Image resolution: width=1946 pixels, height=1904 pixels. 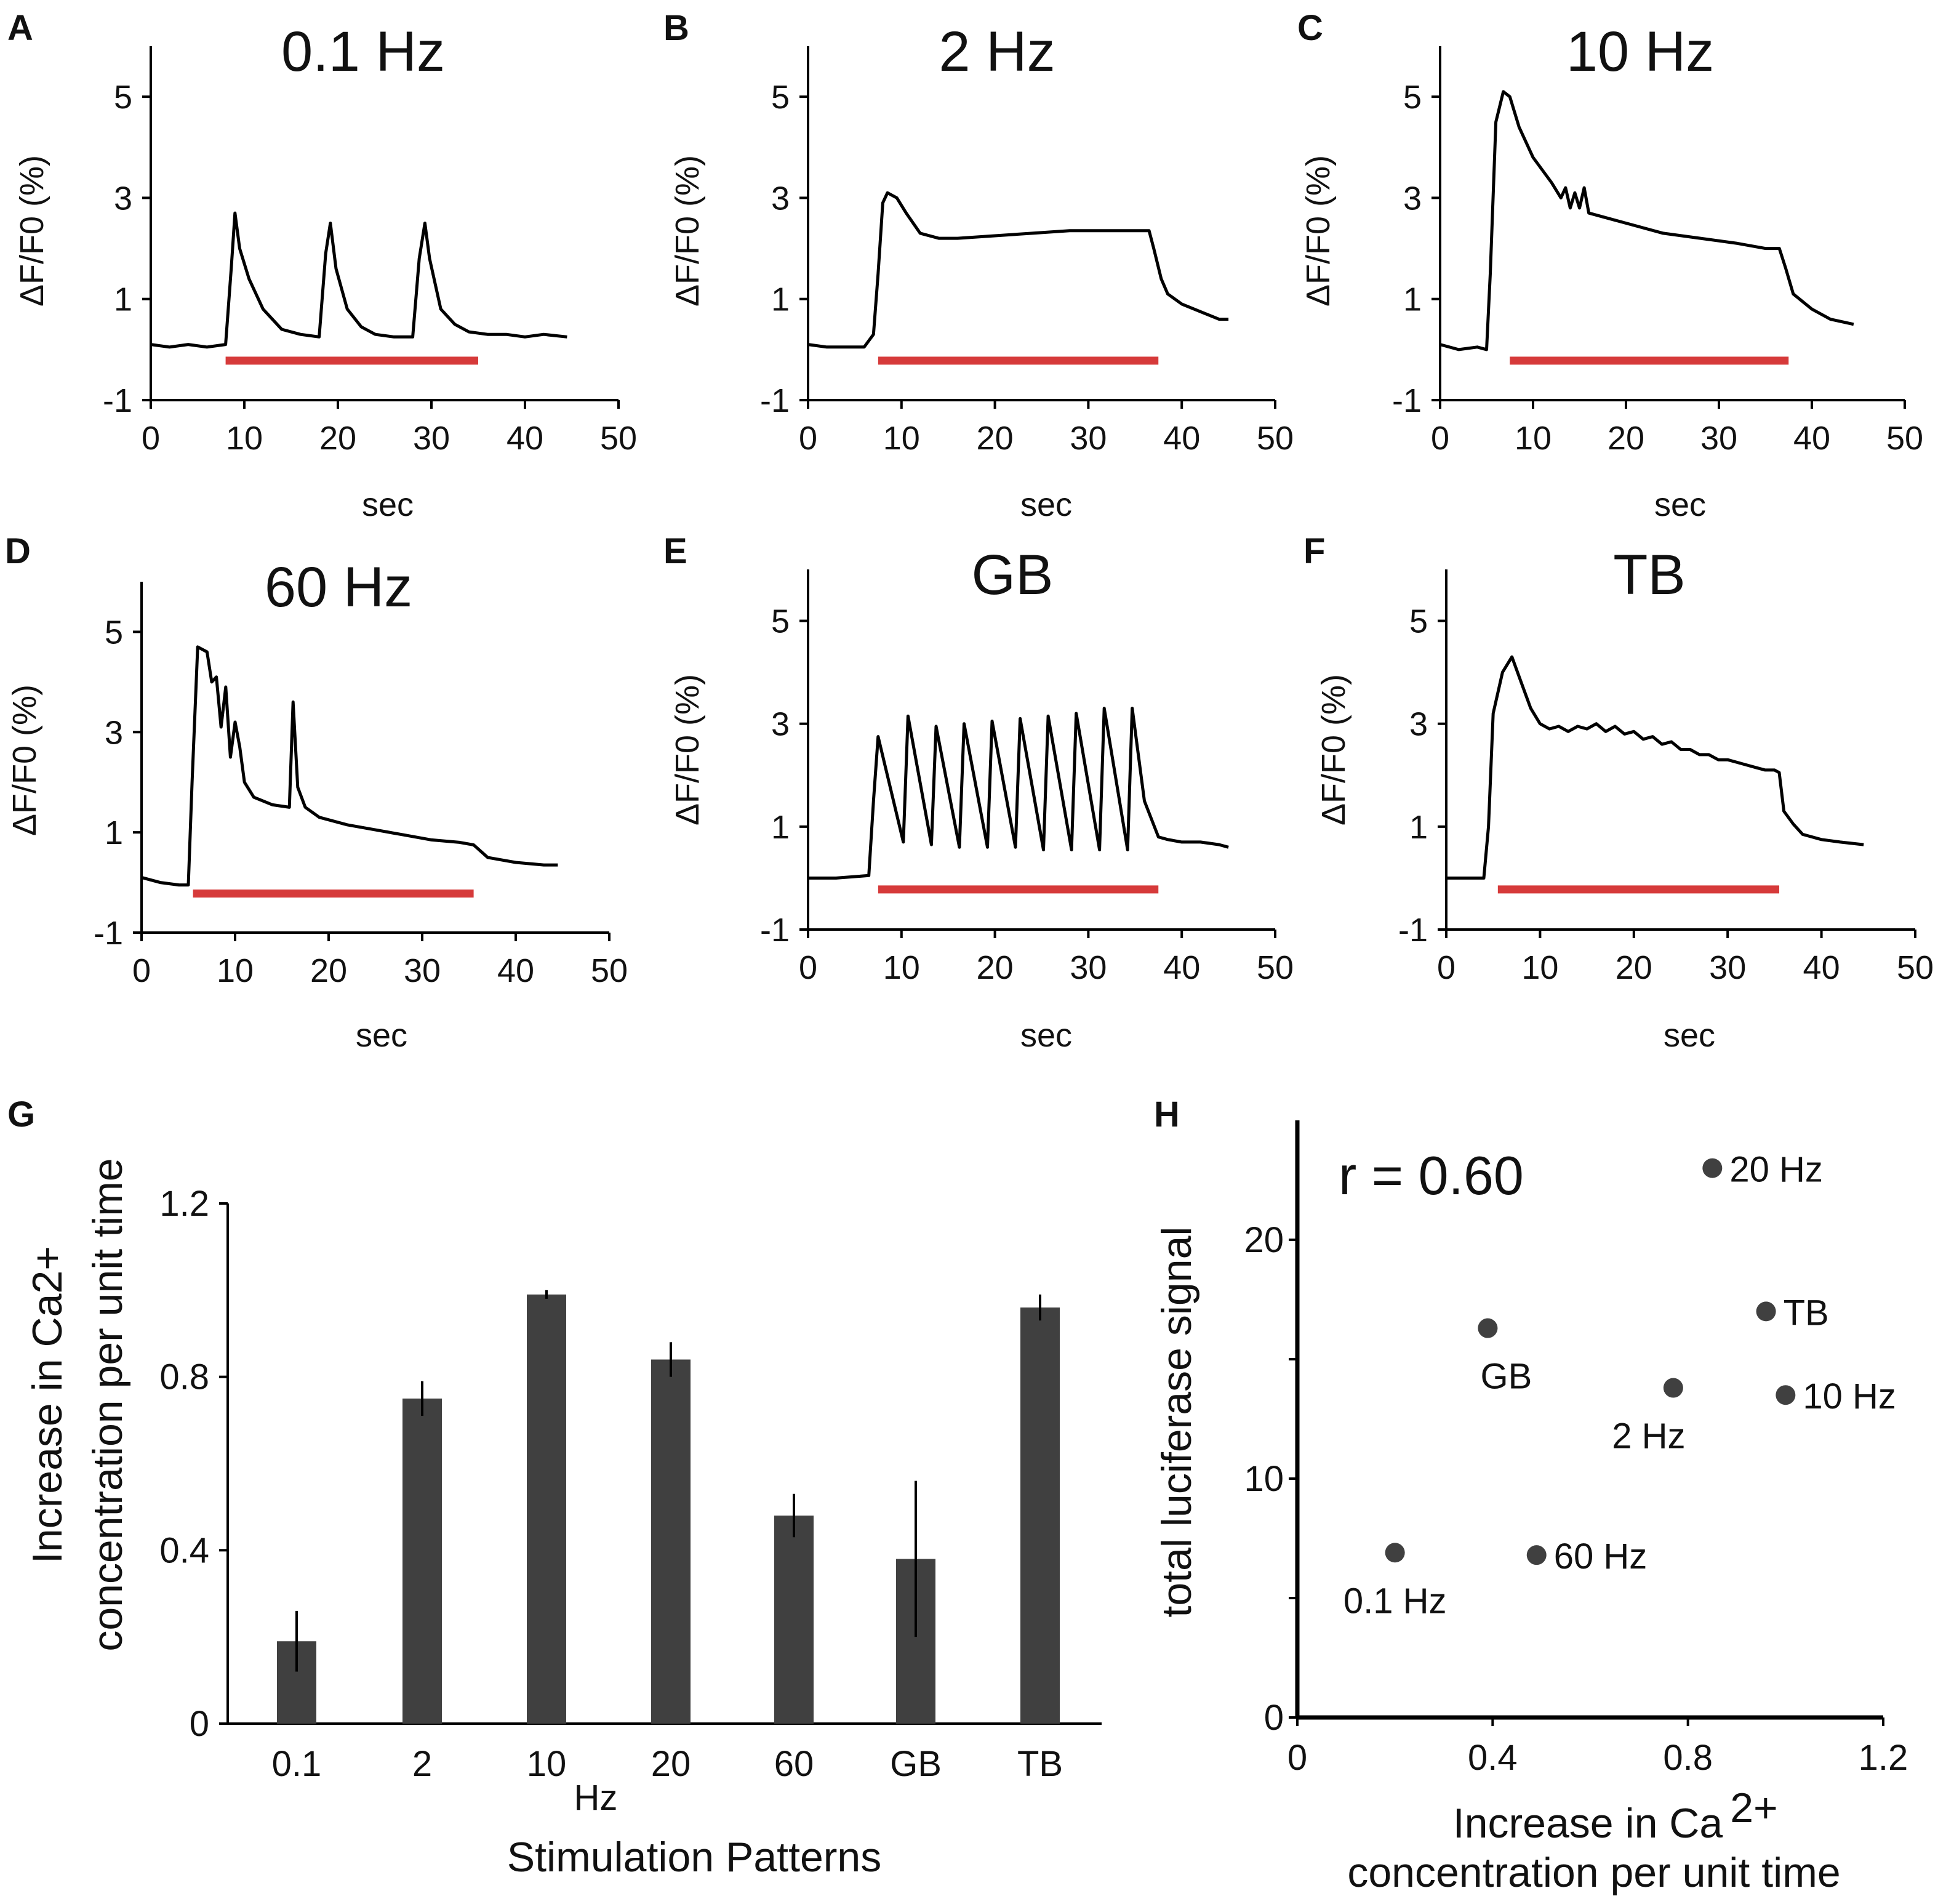 What do you see at coordinates (297, 1764) in the screenshot?
I see `x-tick-label: 0.1` at bounding box center [297, 1764].